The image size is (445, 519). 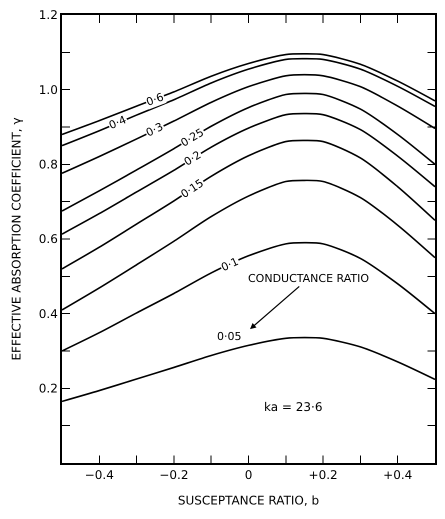 I want to click on x-tick-label: +0.4, so click(x=397, y=475).